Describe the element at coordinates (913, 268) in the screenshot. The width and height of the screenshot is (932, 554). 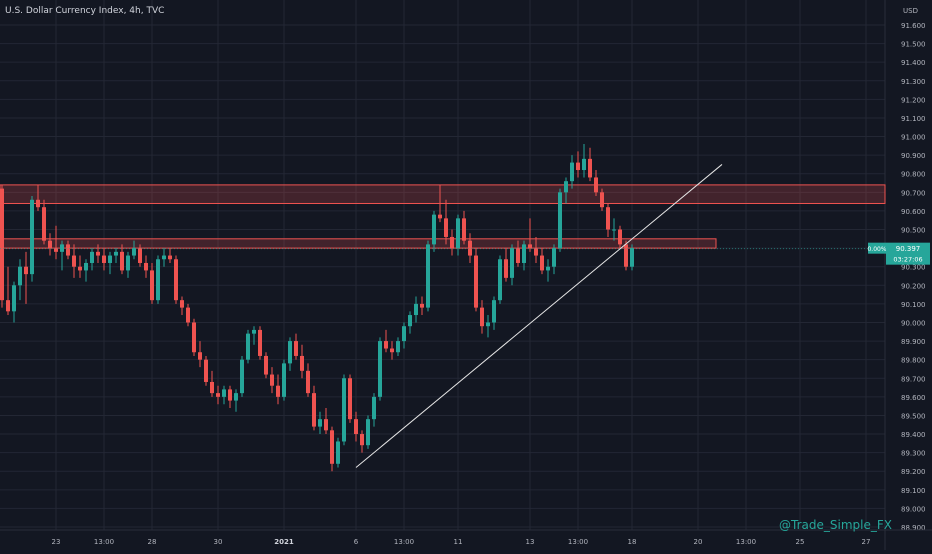
I see `y-tick-label: 90.300` at that location.